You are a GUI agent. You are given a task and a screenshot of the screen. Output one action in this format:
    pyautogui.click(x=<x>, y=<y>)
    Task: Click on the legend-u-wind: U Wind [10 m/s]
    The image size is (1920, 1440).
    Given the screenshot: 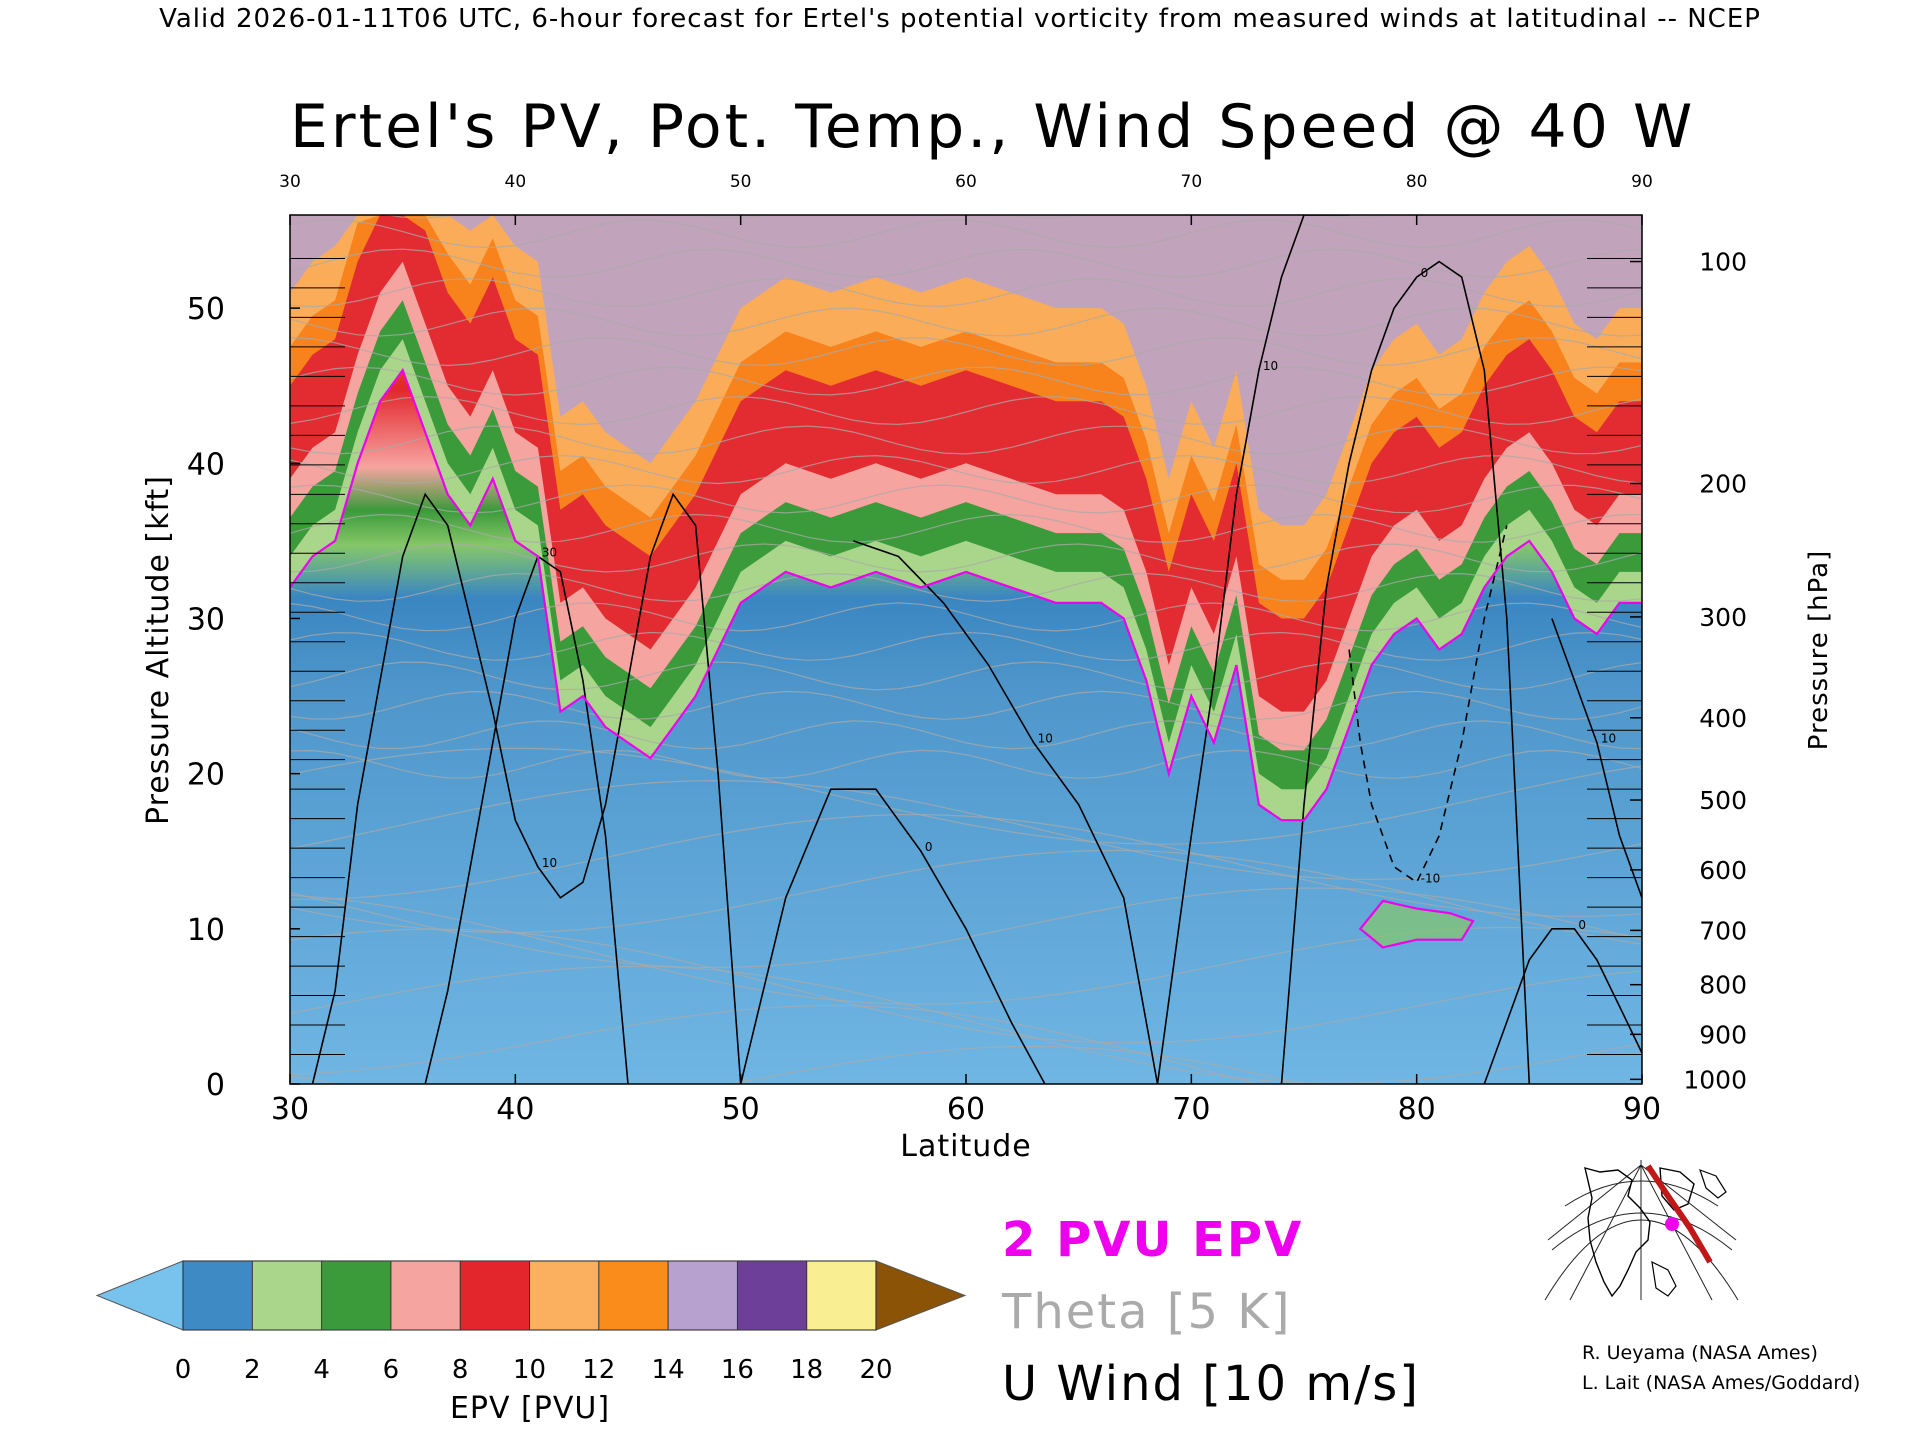 What is the action you would take?
    pyautogui.click(x=1211, y=1384)
    